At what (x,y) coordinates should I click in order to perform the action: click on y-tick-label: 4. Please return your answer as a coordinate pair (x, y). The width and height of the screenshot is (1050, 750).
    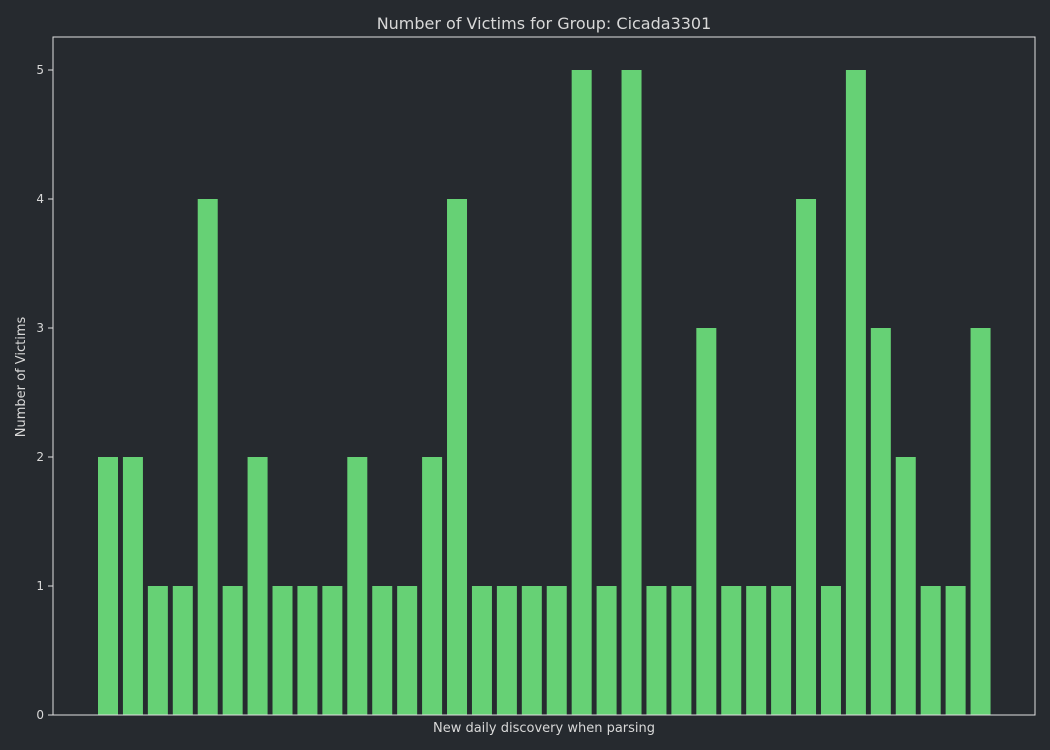
    Looking at the image, I should click on (40, 199).